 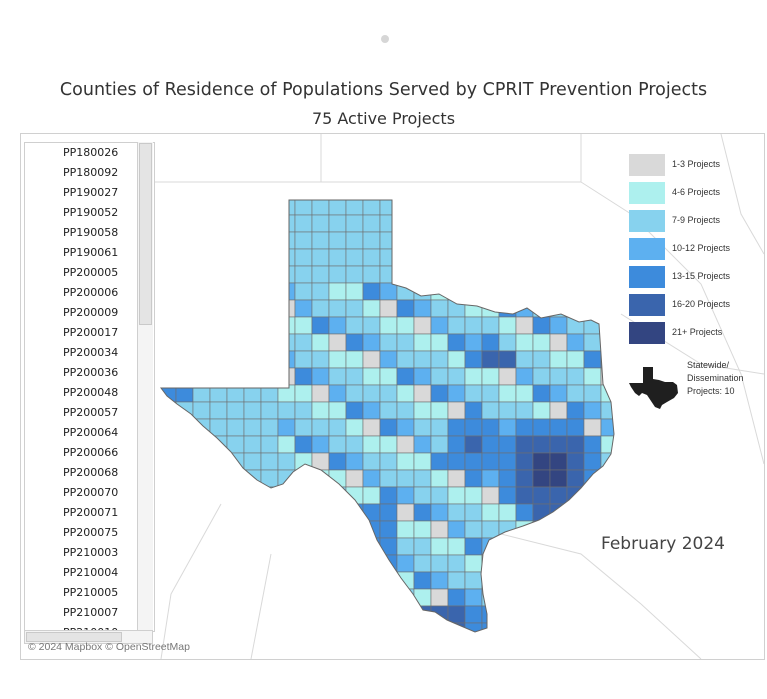 What do you see at coordinates (145, 234) in the screenshot?
I see `scrollbar-thumb` at bounding box center [145, 234].